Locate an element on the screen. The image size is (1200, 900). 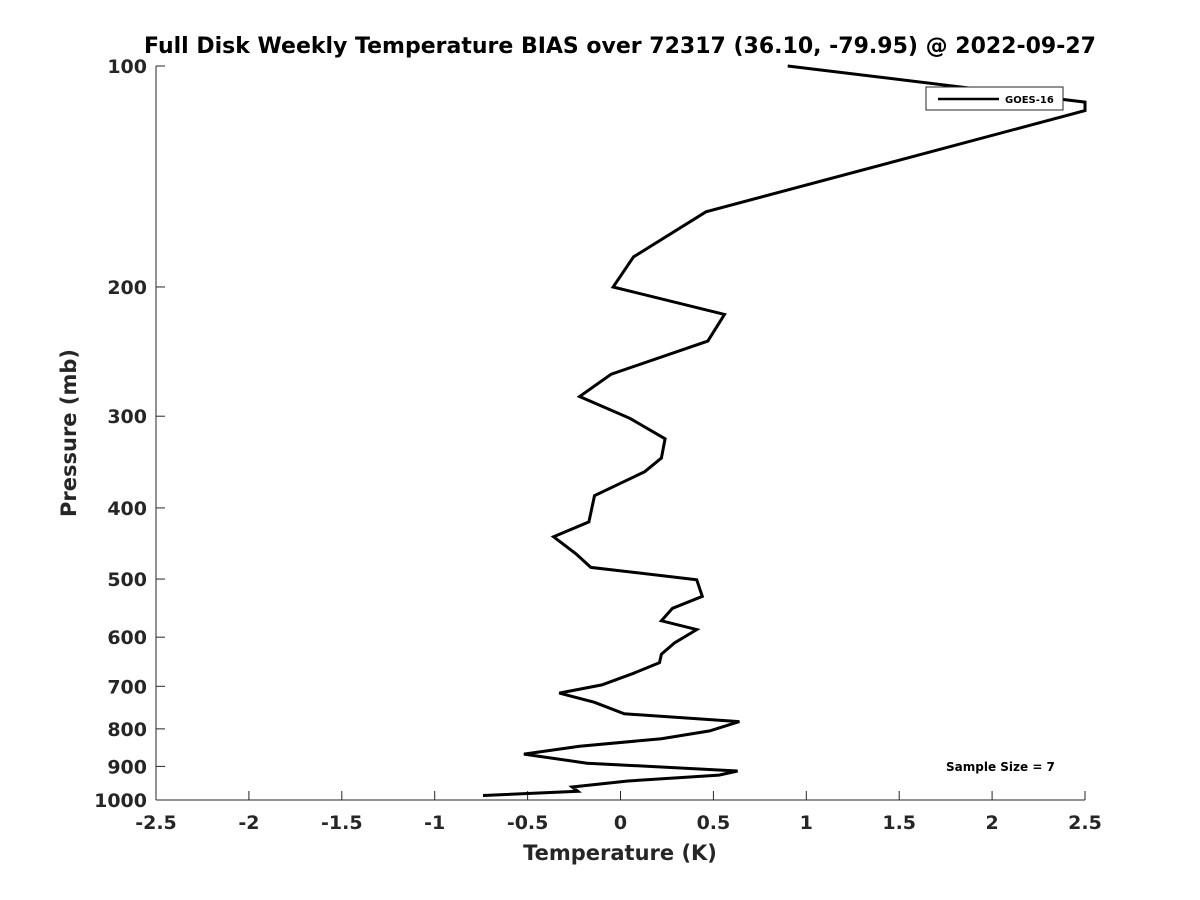
x-tick-label: -1 is located at coordinates (434, 823).